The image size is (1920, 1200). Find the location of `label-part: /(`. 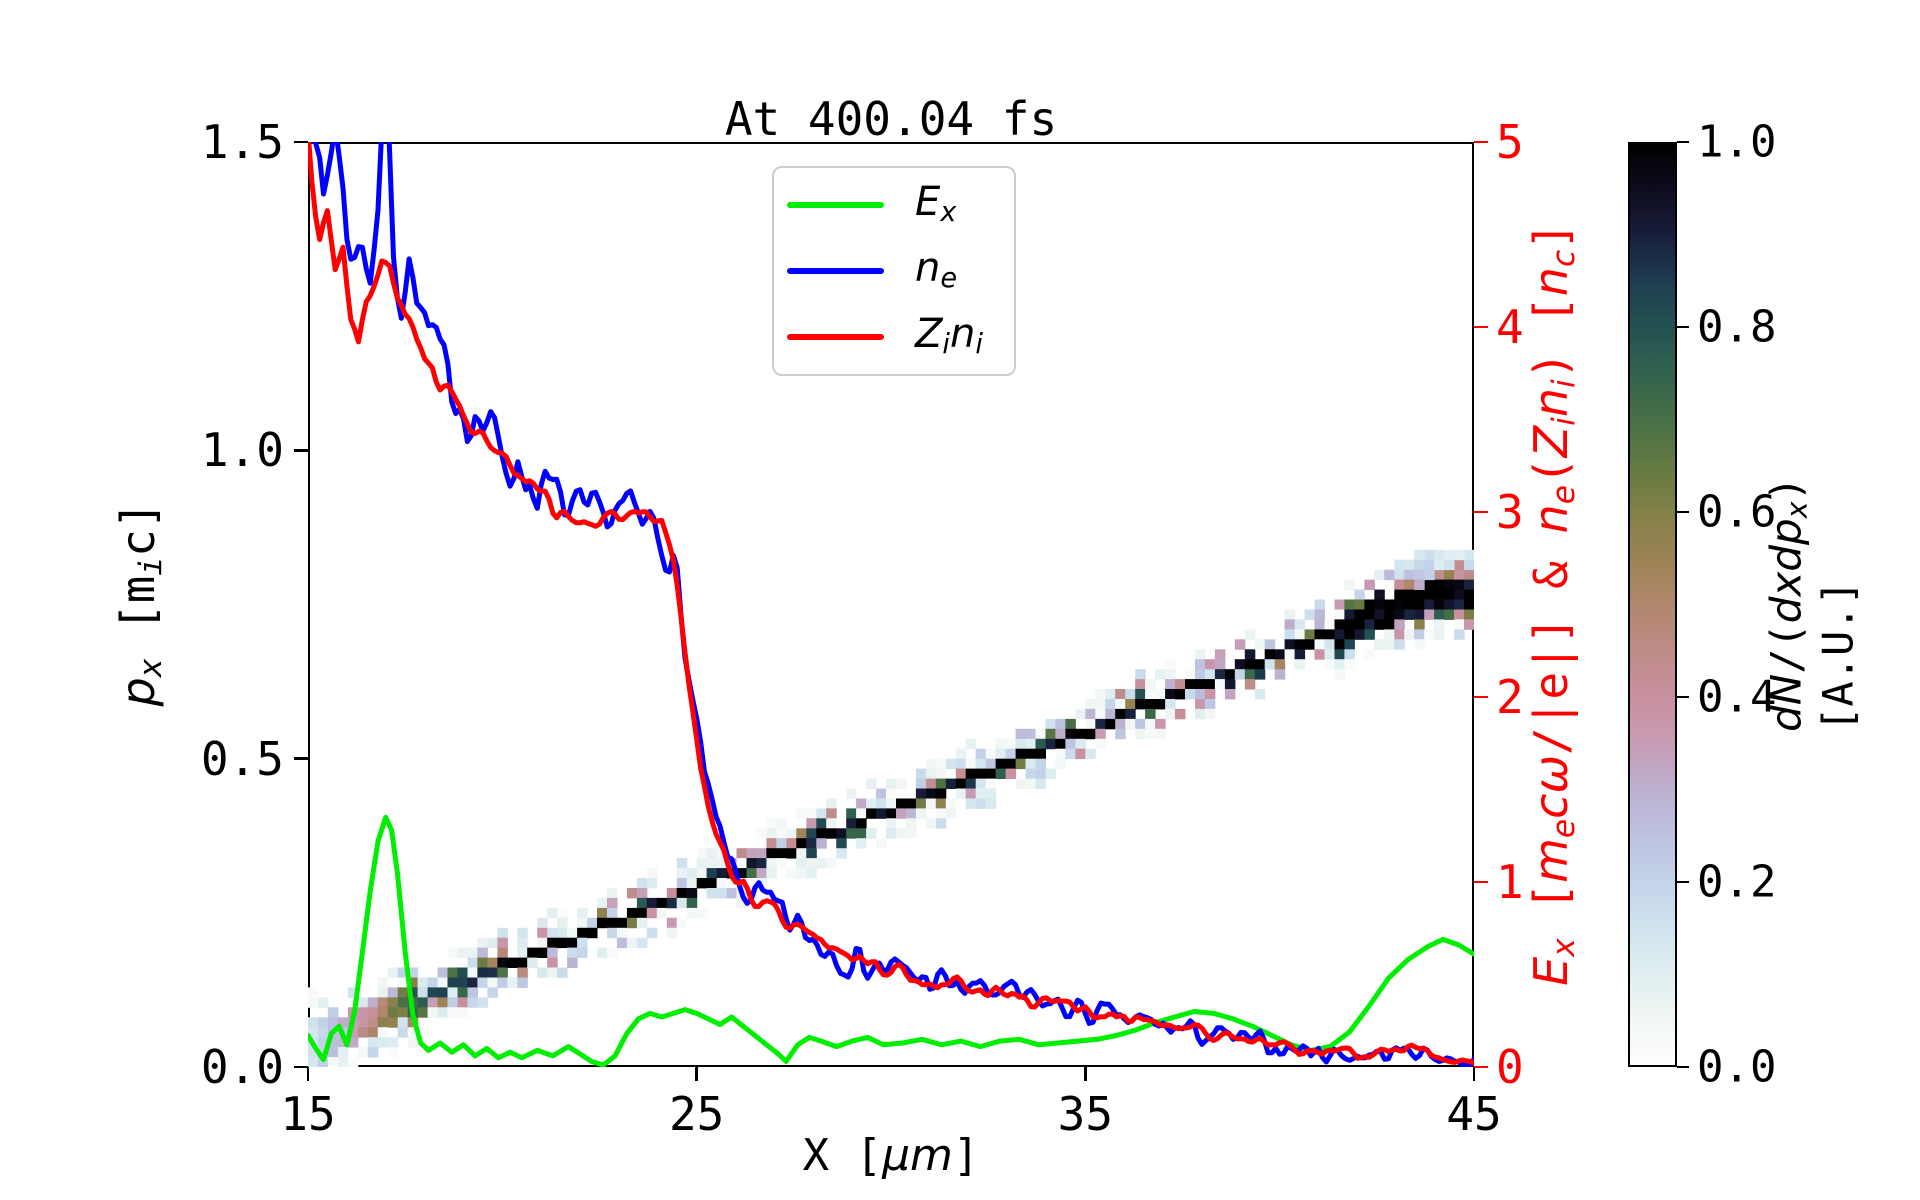

label-part: /( is located at coordinates (1786, 648).